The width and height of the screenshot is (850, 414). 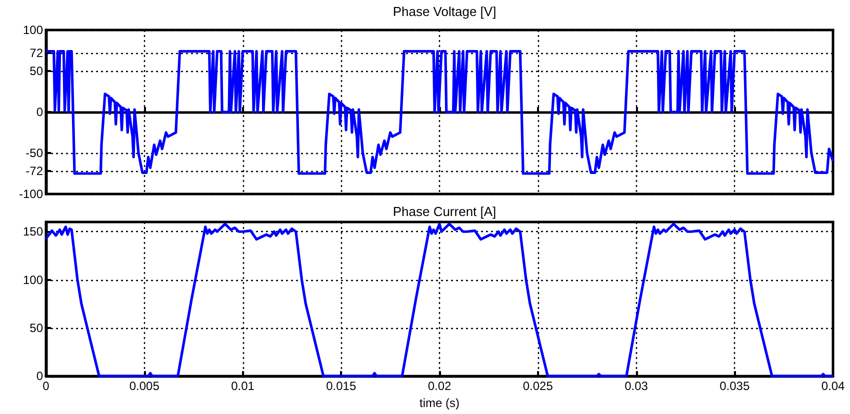 What do you see at coordinates (33, 231) in the screenshot?
I see `y-tick-label: 150` at bounding box center [33, 231].